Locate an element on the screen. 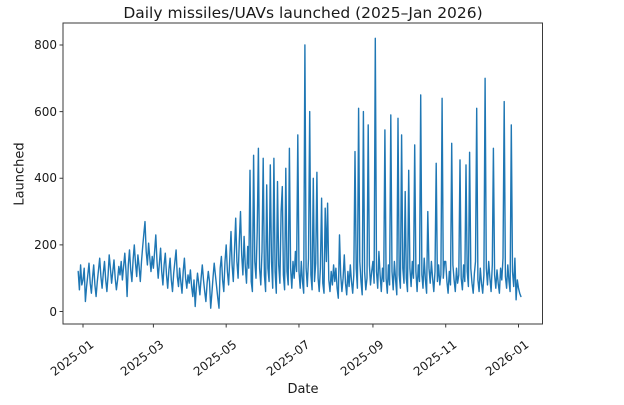 Image resolution: width=624 pixels, height=405 pixels. y-tick-label: 800 is located at coordinates (45, 45).